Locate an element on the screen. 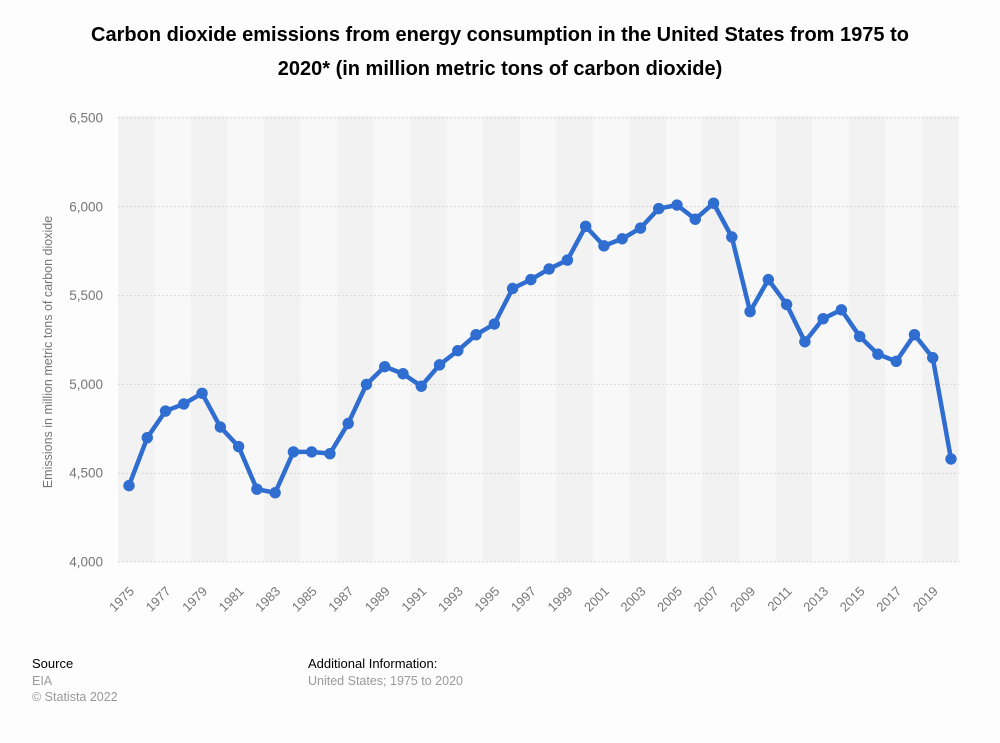 The image size is (1000, 743). data-point-1988 is located at coordinates (366, 384).